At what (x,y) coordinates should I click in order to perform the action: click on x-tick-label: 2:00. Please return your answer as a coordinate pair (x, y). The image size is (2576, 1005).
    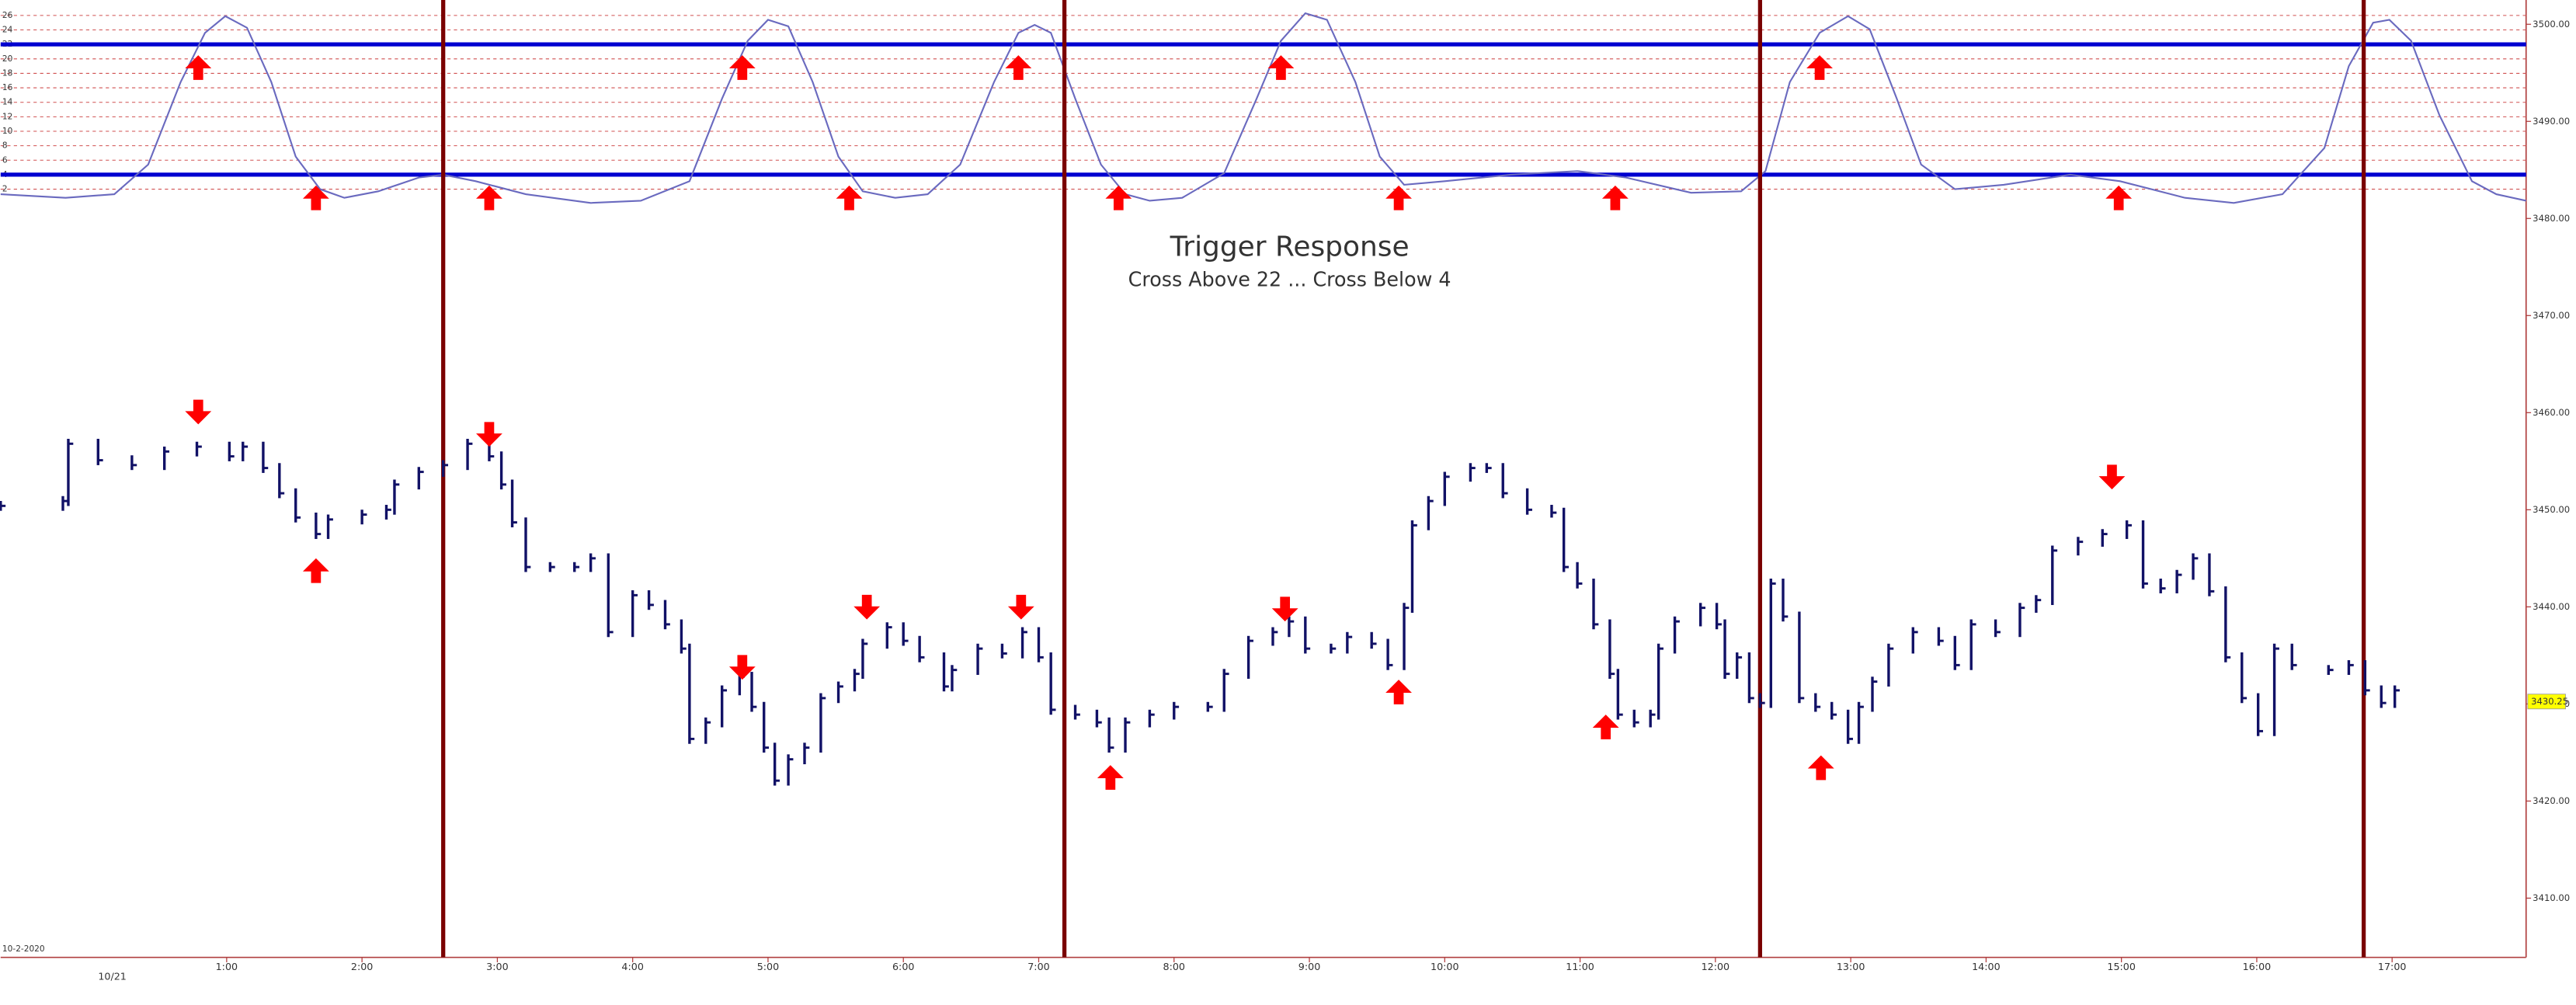
    Looking at the image, I should click on (362, 967).